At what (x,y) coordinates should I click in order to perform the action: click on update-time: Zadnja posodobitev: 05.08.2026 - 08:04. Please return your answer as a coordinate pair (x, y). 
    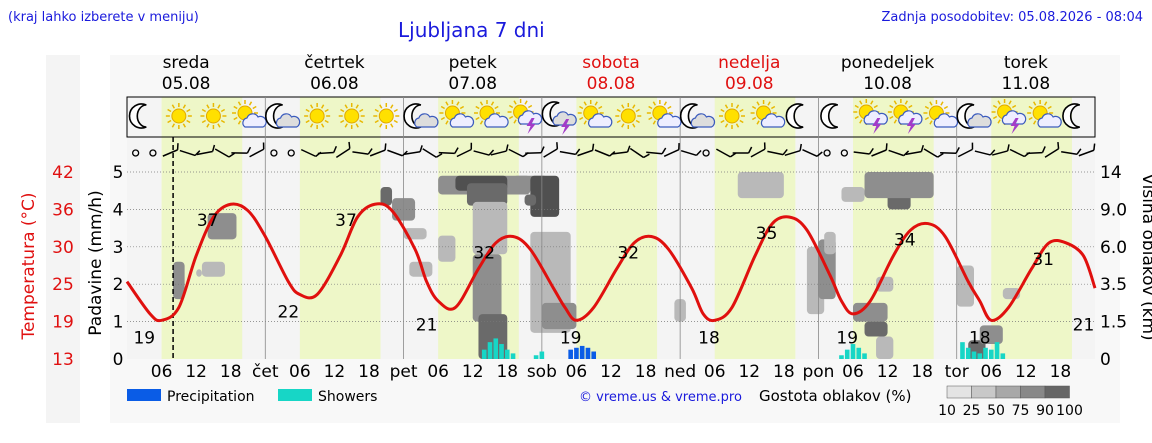
    Looking at the image, I should click on (1012, 17).